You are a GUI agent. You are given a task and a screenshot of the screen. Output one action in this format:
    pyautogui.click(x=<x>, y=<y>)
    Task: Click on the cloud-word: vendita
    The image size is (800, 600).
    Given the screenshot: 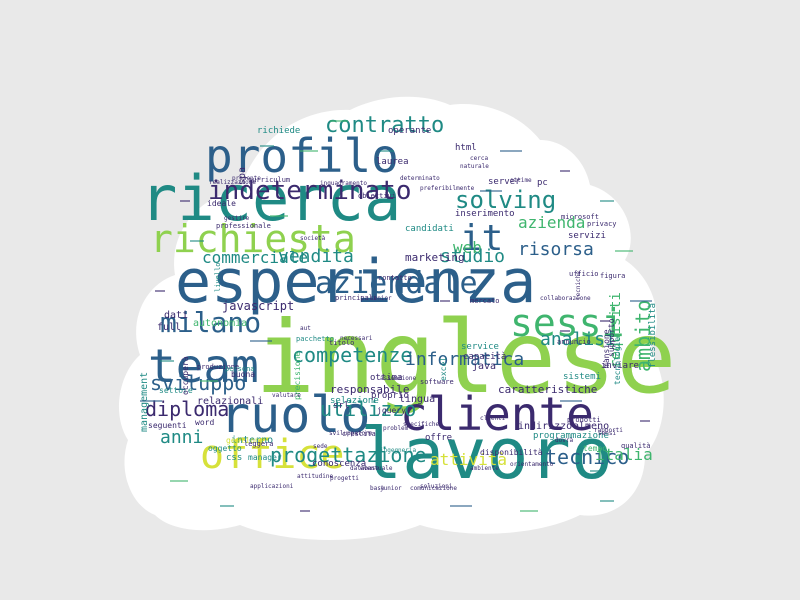 What is the action you would take?
    pyautogui.click(x=316, y=256)
    